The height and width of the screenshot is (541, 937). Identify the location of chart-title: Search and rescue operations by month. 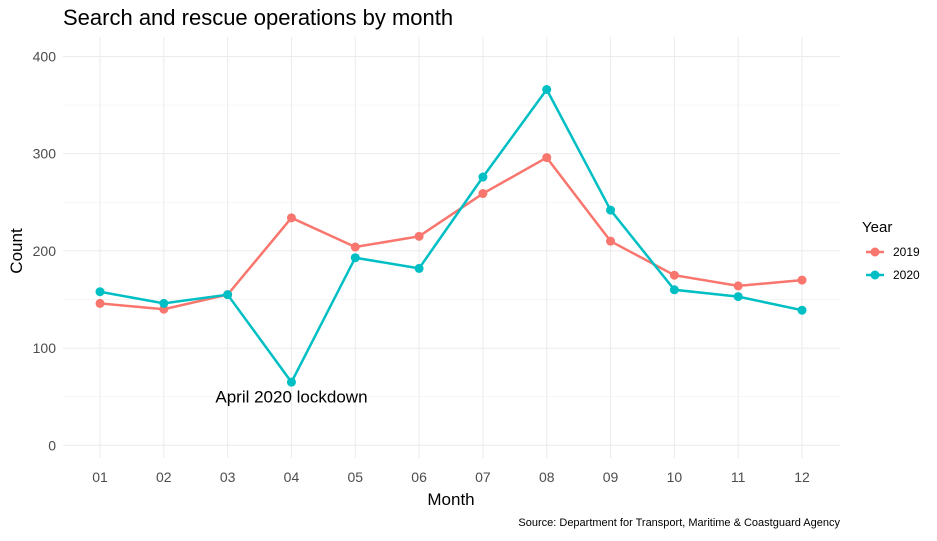
(258, 17).